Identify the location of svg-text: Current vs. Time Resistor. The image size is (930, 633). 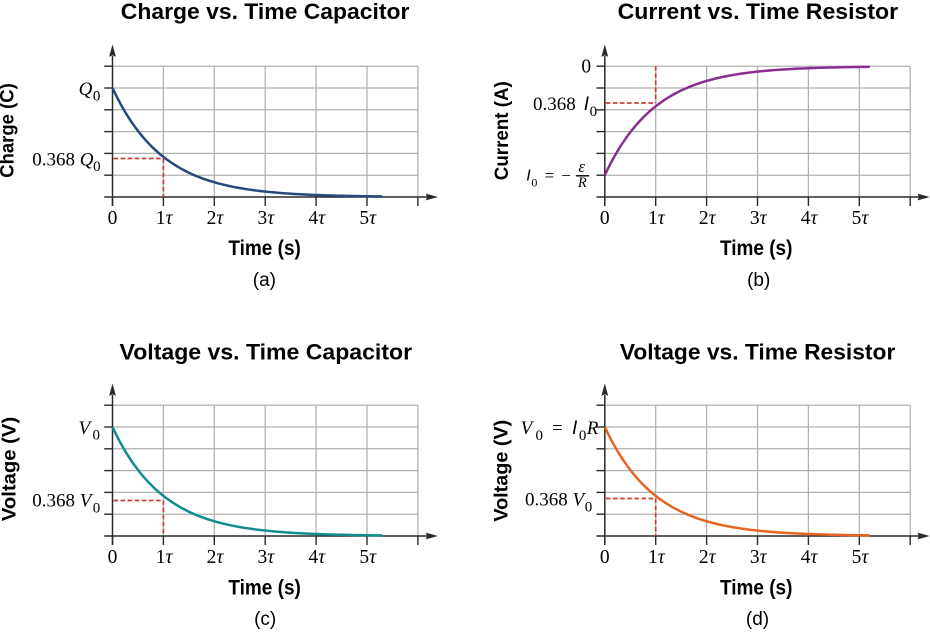
(758, 12).